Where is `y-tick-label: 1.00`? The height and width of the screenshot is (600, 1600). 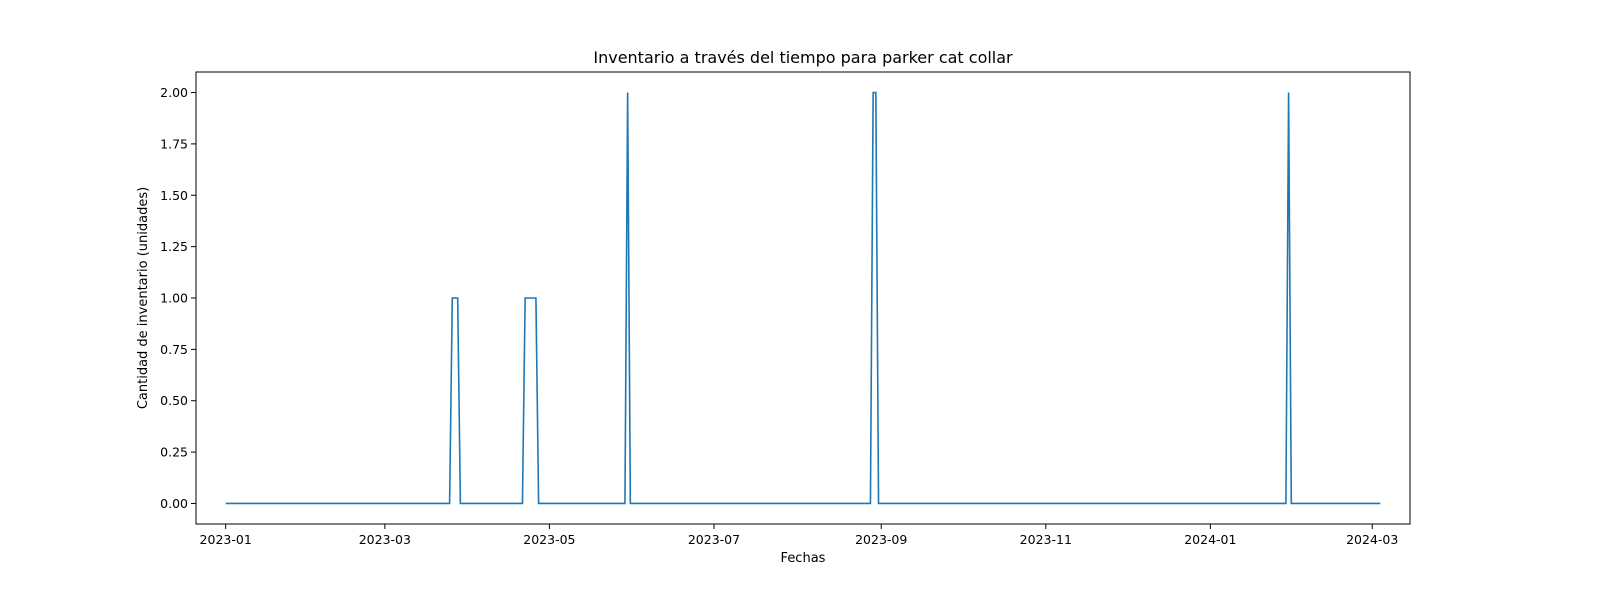
y-tick-label: 1.00 is located at coordinates (174, 298).